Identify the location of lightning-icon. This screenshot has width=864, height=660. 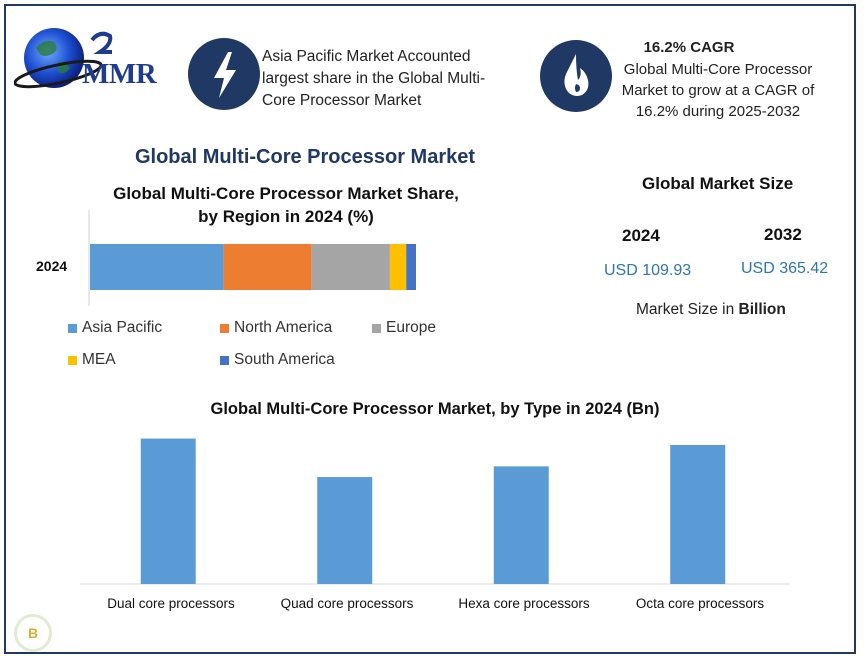
(225, 75).